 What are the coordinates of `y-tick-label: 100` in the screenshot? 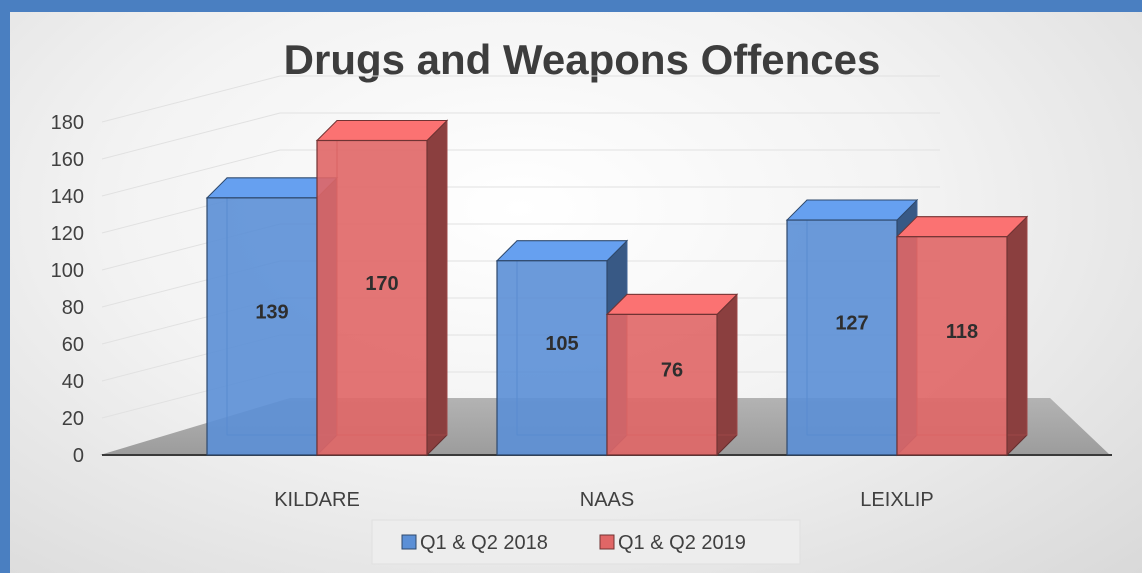 It's located at (67, 271).